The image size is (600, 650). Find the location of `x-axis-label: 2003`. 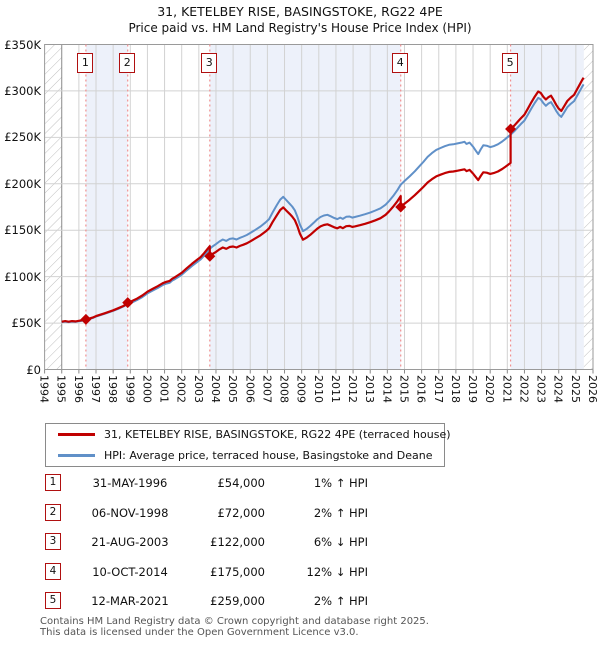

x-axis-label: 2003 is located at coordinates (198, 389).